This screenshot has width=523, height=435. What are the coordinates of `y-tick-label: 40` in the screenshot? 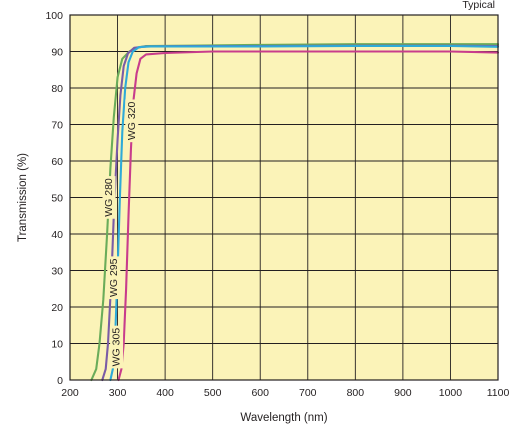 It's located at (57, 235).